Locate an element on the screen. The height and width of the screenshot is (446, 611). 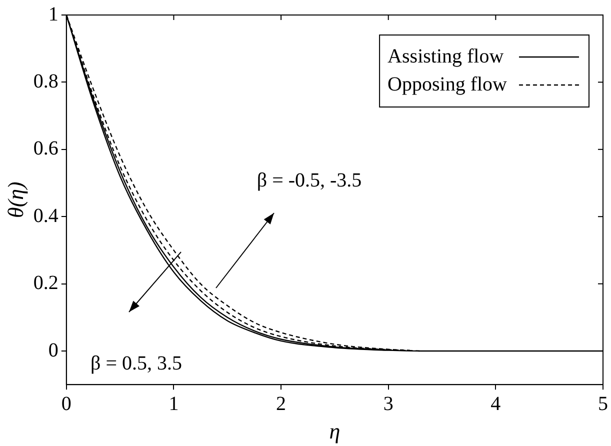
y-tick-label: 0.2 is located at coordinates (45, 283).